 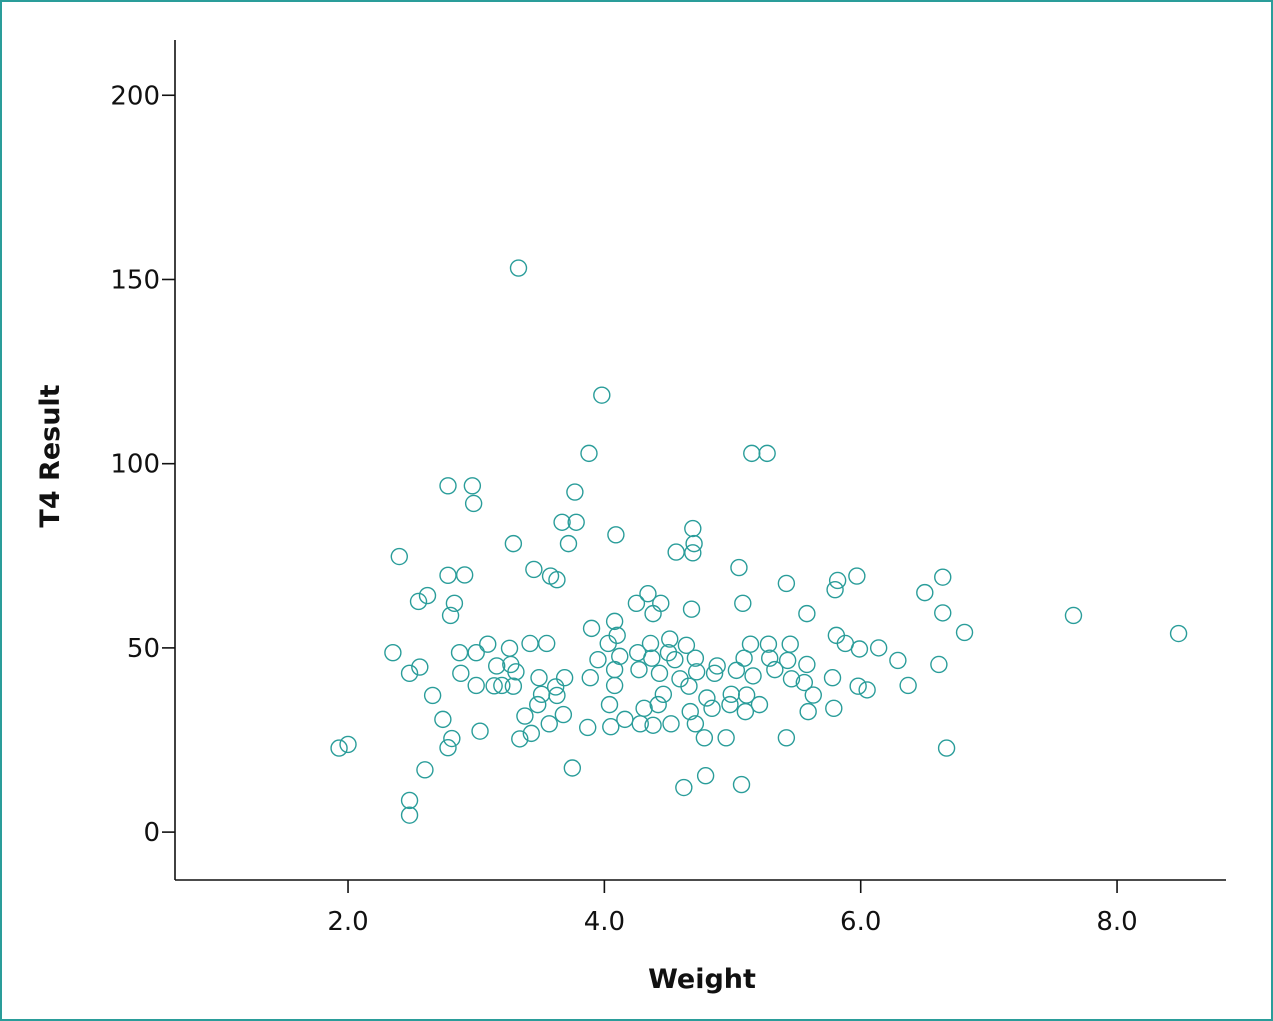 What do you see at coordinates (1116, 922) in the screenshot?
I see `x-tick-label: 8.0` at bounding box center [1116, 922].